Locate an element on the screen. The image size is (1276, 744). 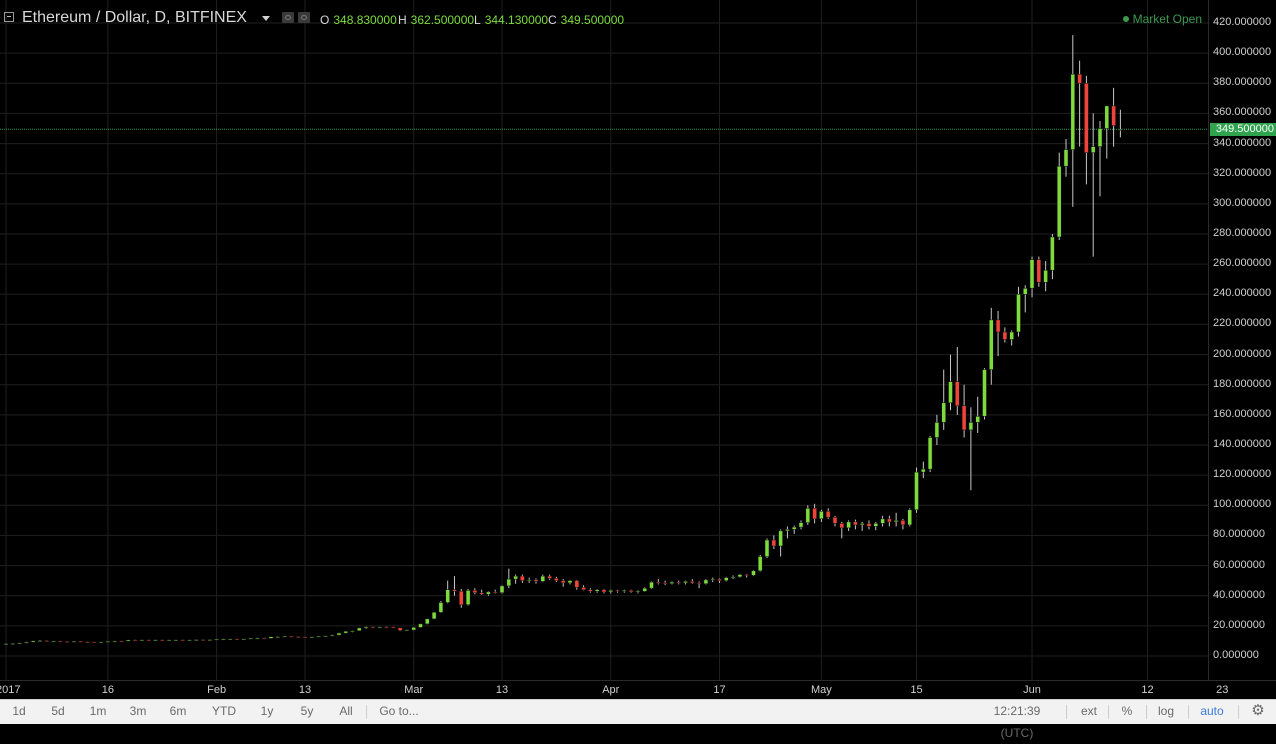
range-1d-button: 1d is located at coordinates (19, 711).